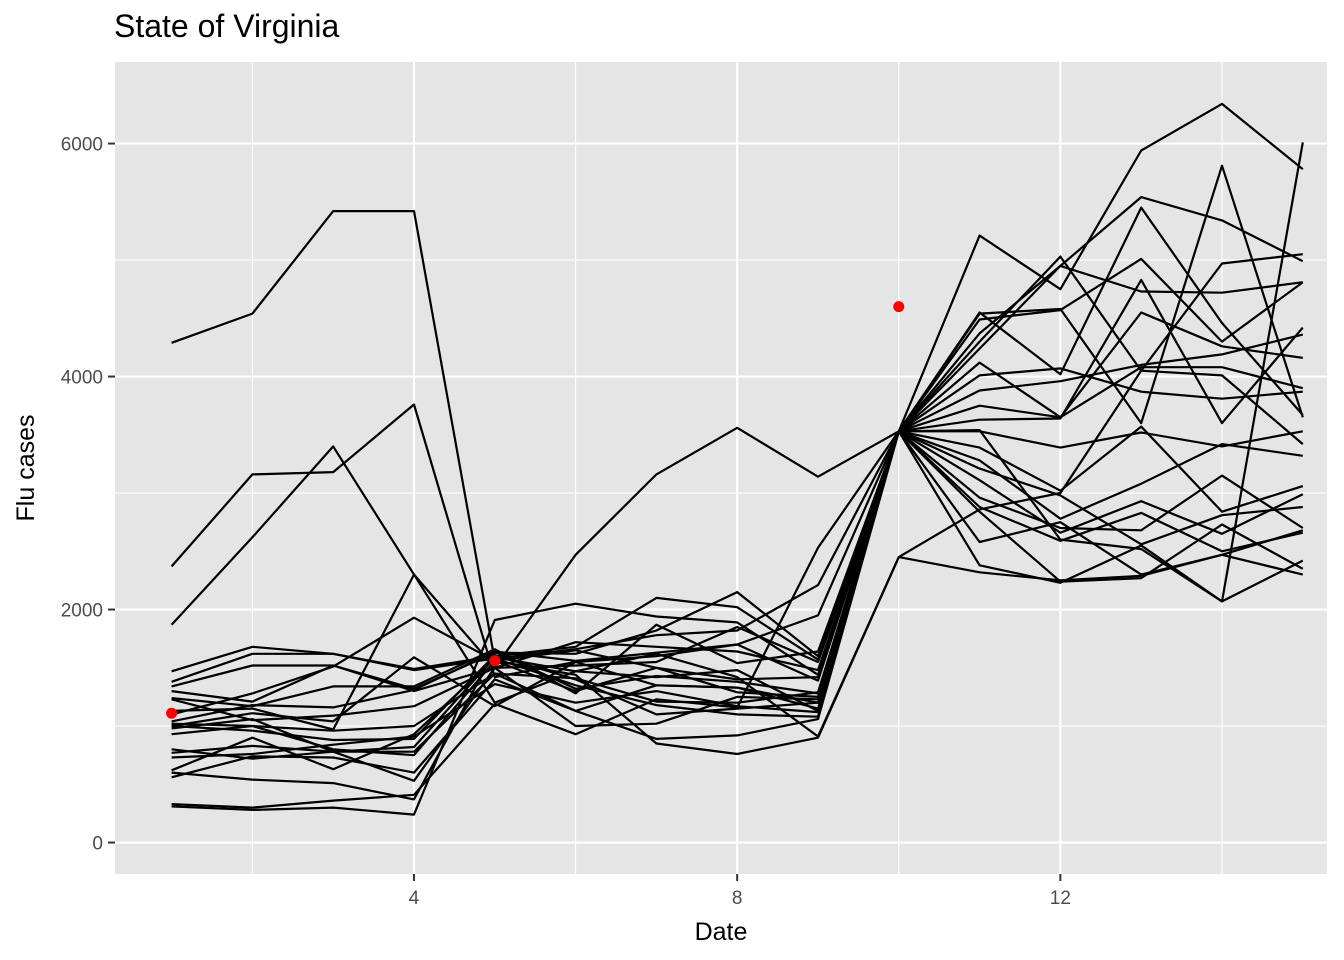 This screenshot has width=1344, height=960. I want to click on y-tick-label: 2000, so click(82, 611).